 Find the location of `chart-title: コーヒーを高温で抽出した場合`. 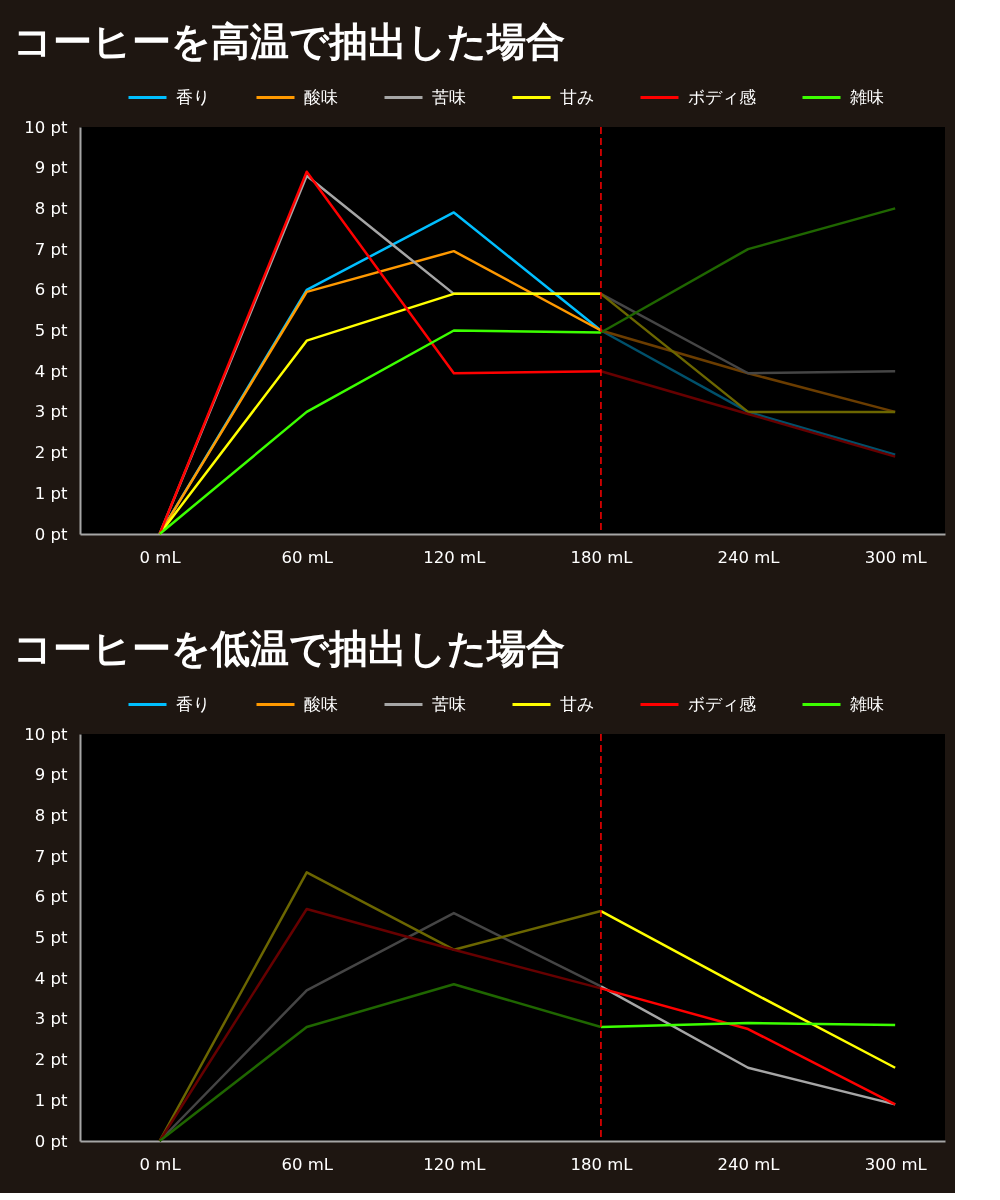

chart-title: コーヒーを高温で抽出した場合 is located at coordinates (288, 41).